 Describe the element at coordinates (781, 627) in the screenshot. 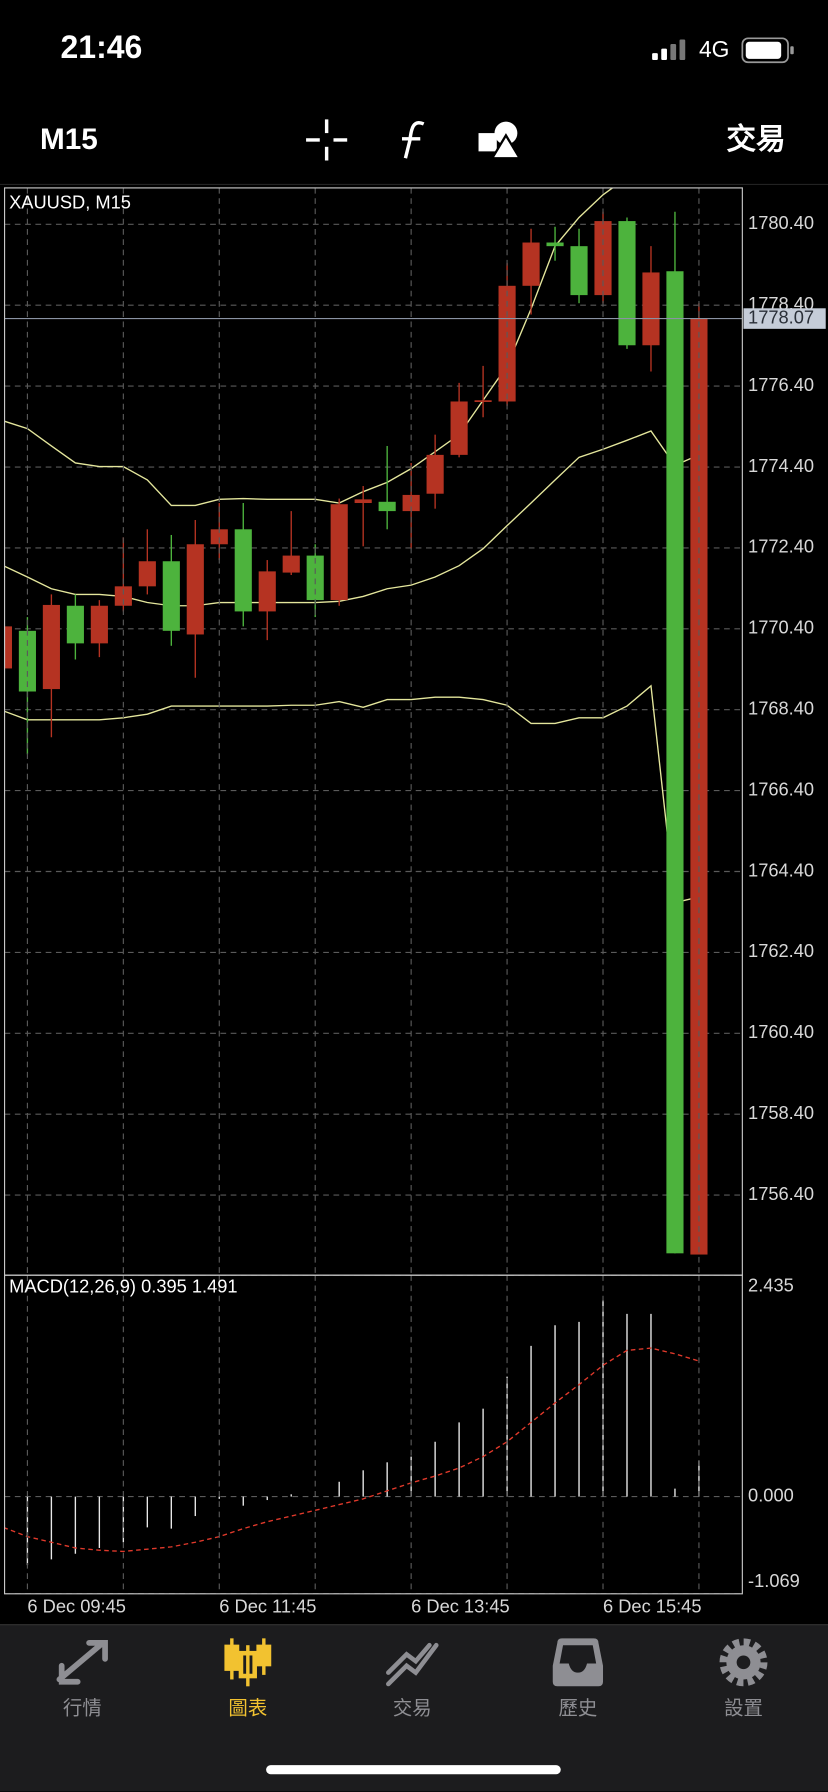

I see `y-tick-label: 1770.40` at that location.